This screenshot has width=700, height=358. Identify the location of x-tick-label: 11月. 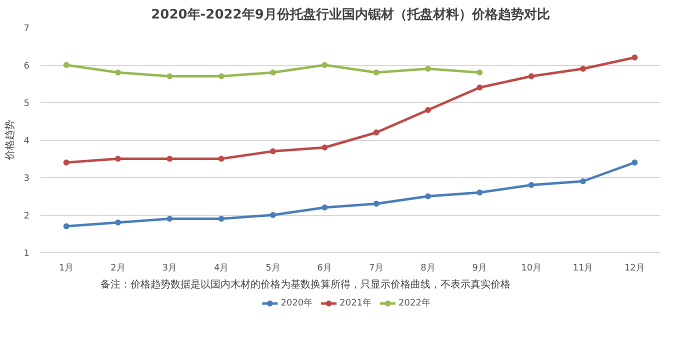
(583, 269).